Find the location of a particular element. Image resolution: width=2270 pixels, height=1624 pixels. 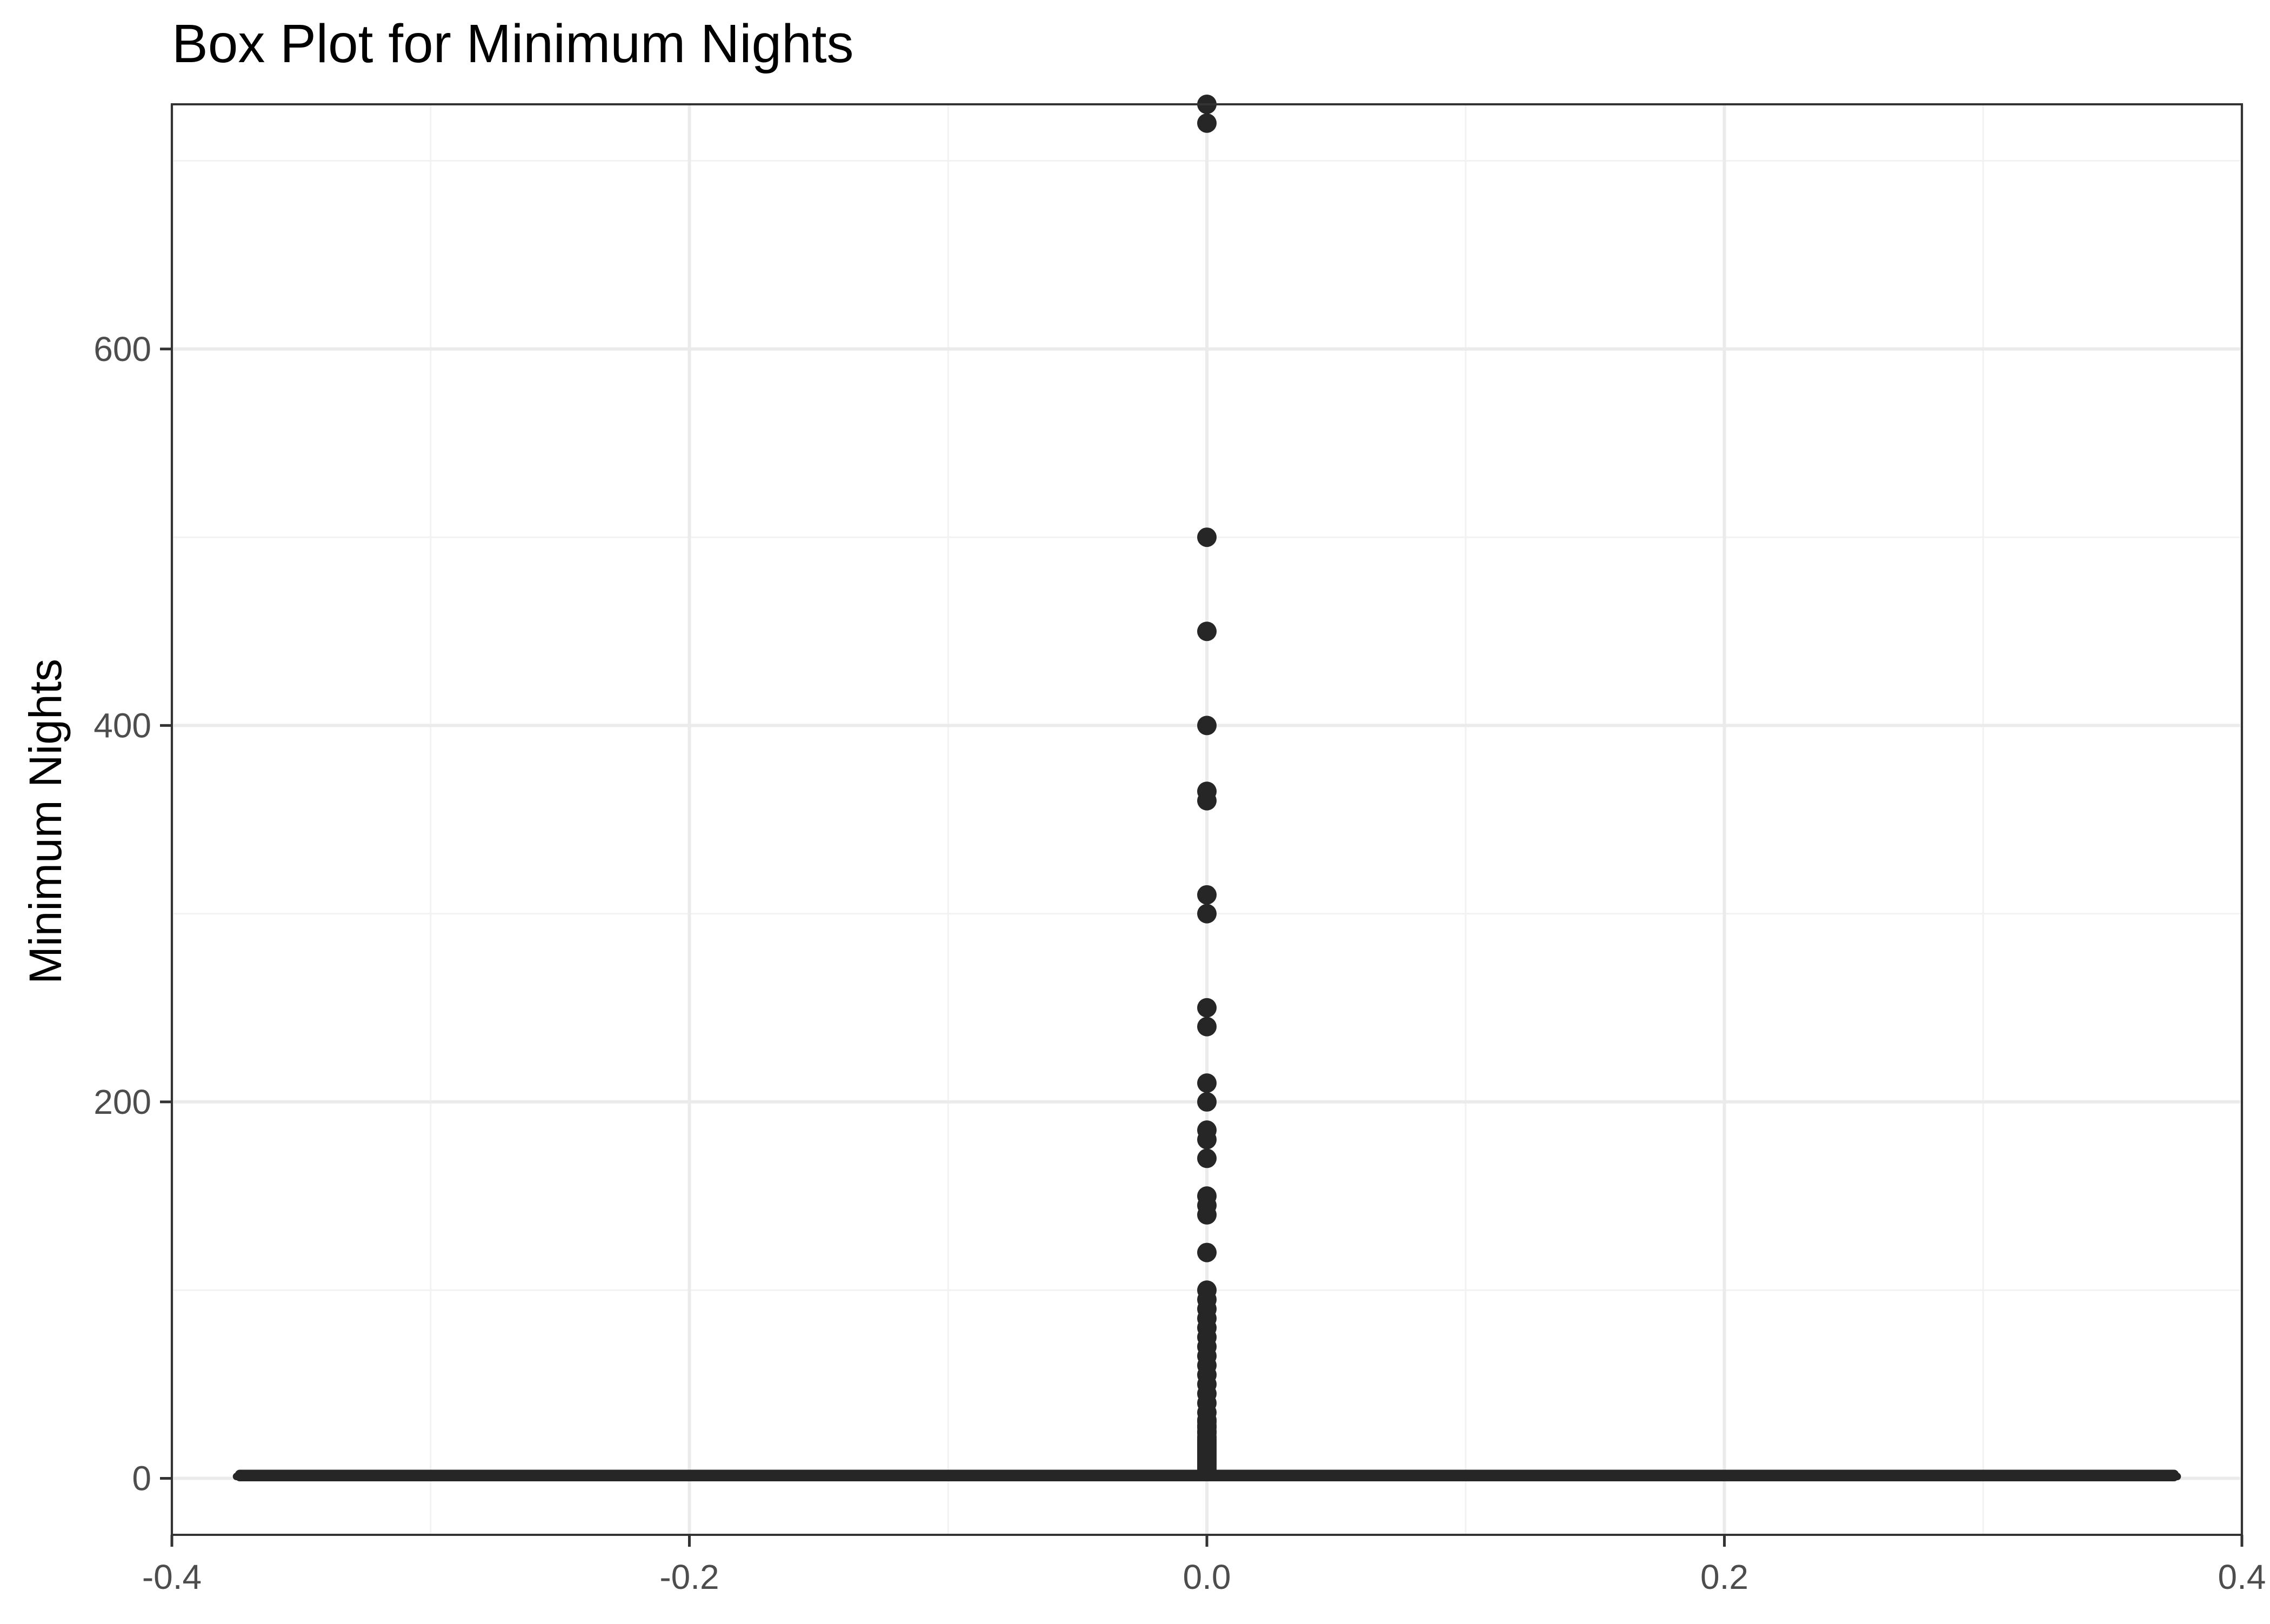

chart-title: Box Plot for Minimum Nights is located at coordinates (512, 44).